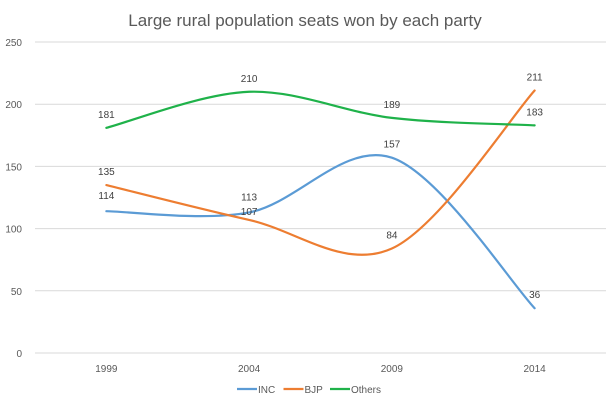 The width and height of the screenshot is (610, 411). What do you see at coordinates (392, 105) in the screenshot?
I see `data-label: 189` at bounding box center [392, 105].